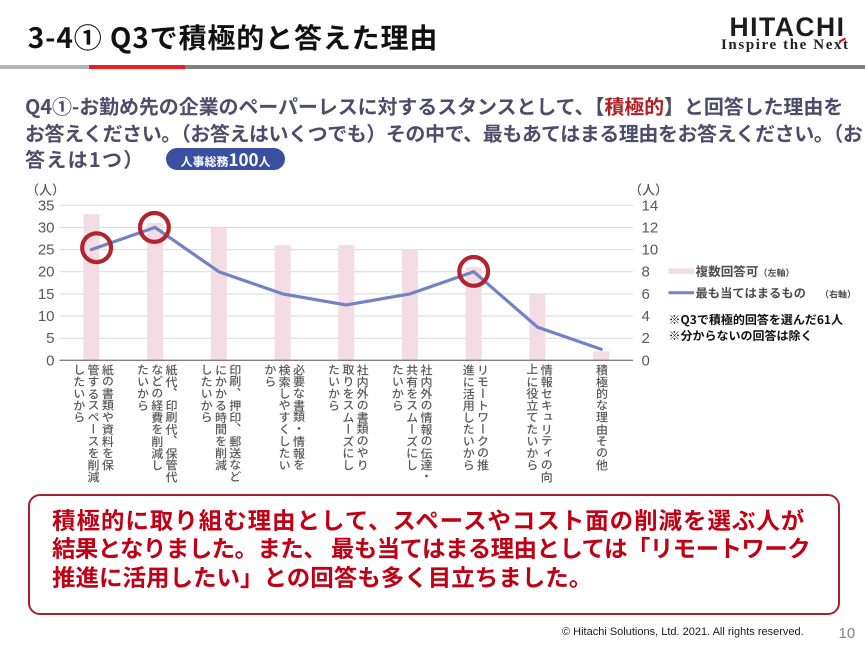 This screenshot has width=865, height=649. I want to click on svg-text: 14, so click(650, 205).